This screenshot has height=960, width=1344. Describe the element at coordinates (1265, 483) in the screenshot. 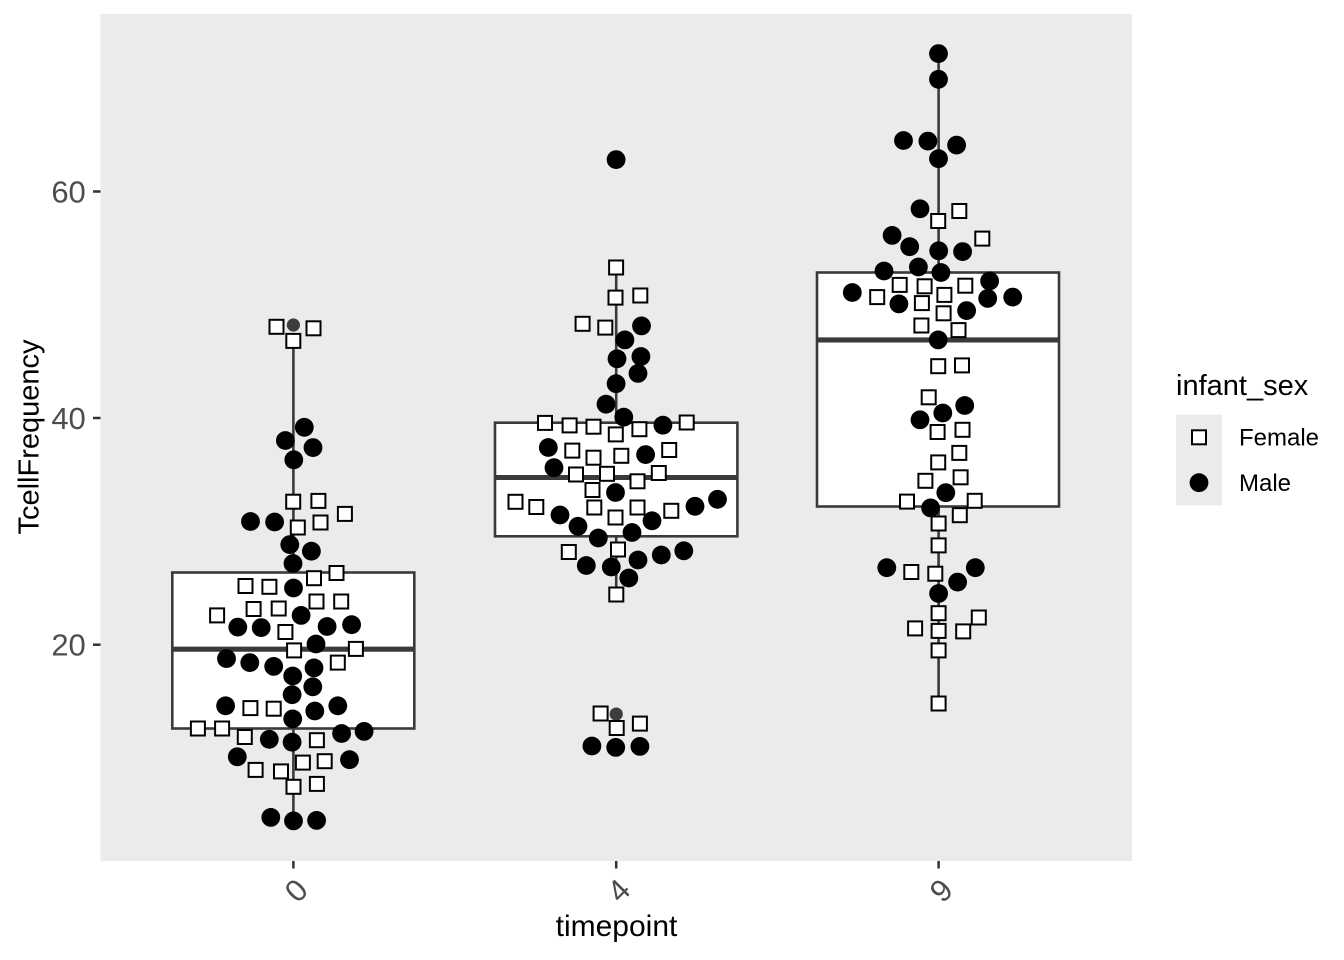

I see `svg-text: Male` at that location.